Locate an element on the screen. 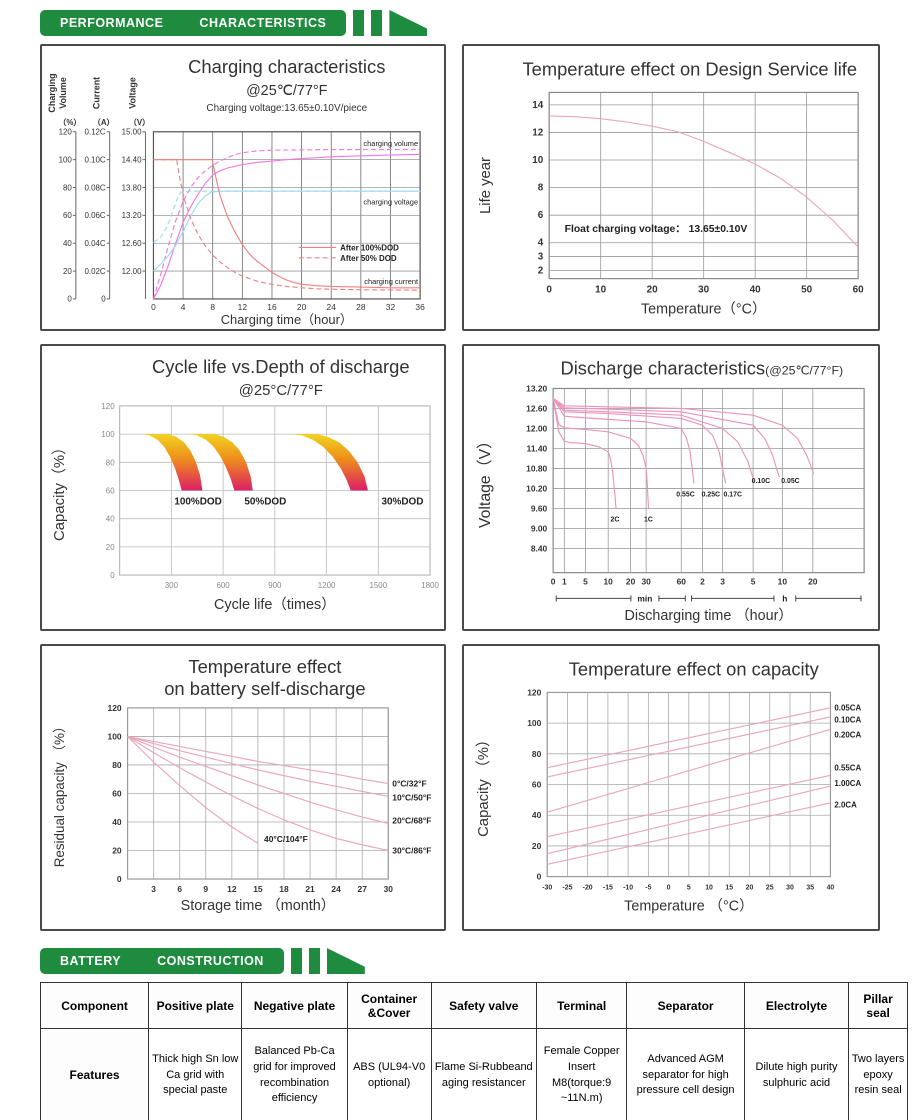 Image resolution: width=920 pixels, height=1120 pixels. svg-text: on battery self-discharge is located at coordinates (264, 688).